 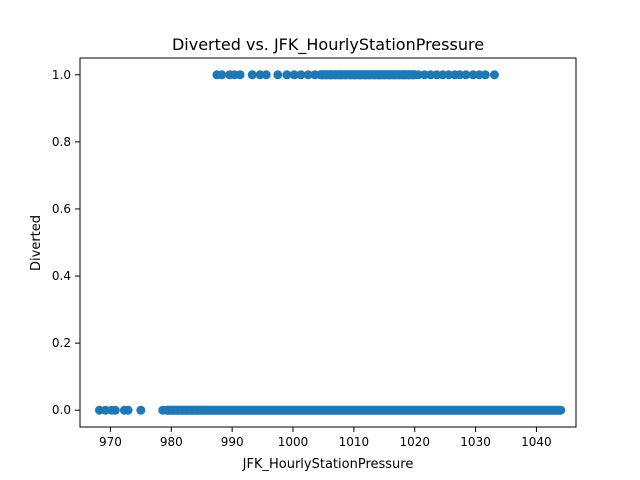 What do you see at coordinates (536, 442) in the screenshot?
I see `x-tick-label: 1040` at bounding box center [536, 442].